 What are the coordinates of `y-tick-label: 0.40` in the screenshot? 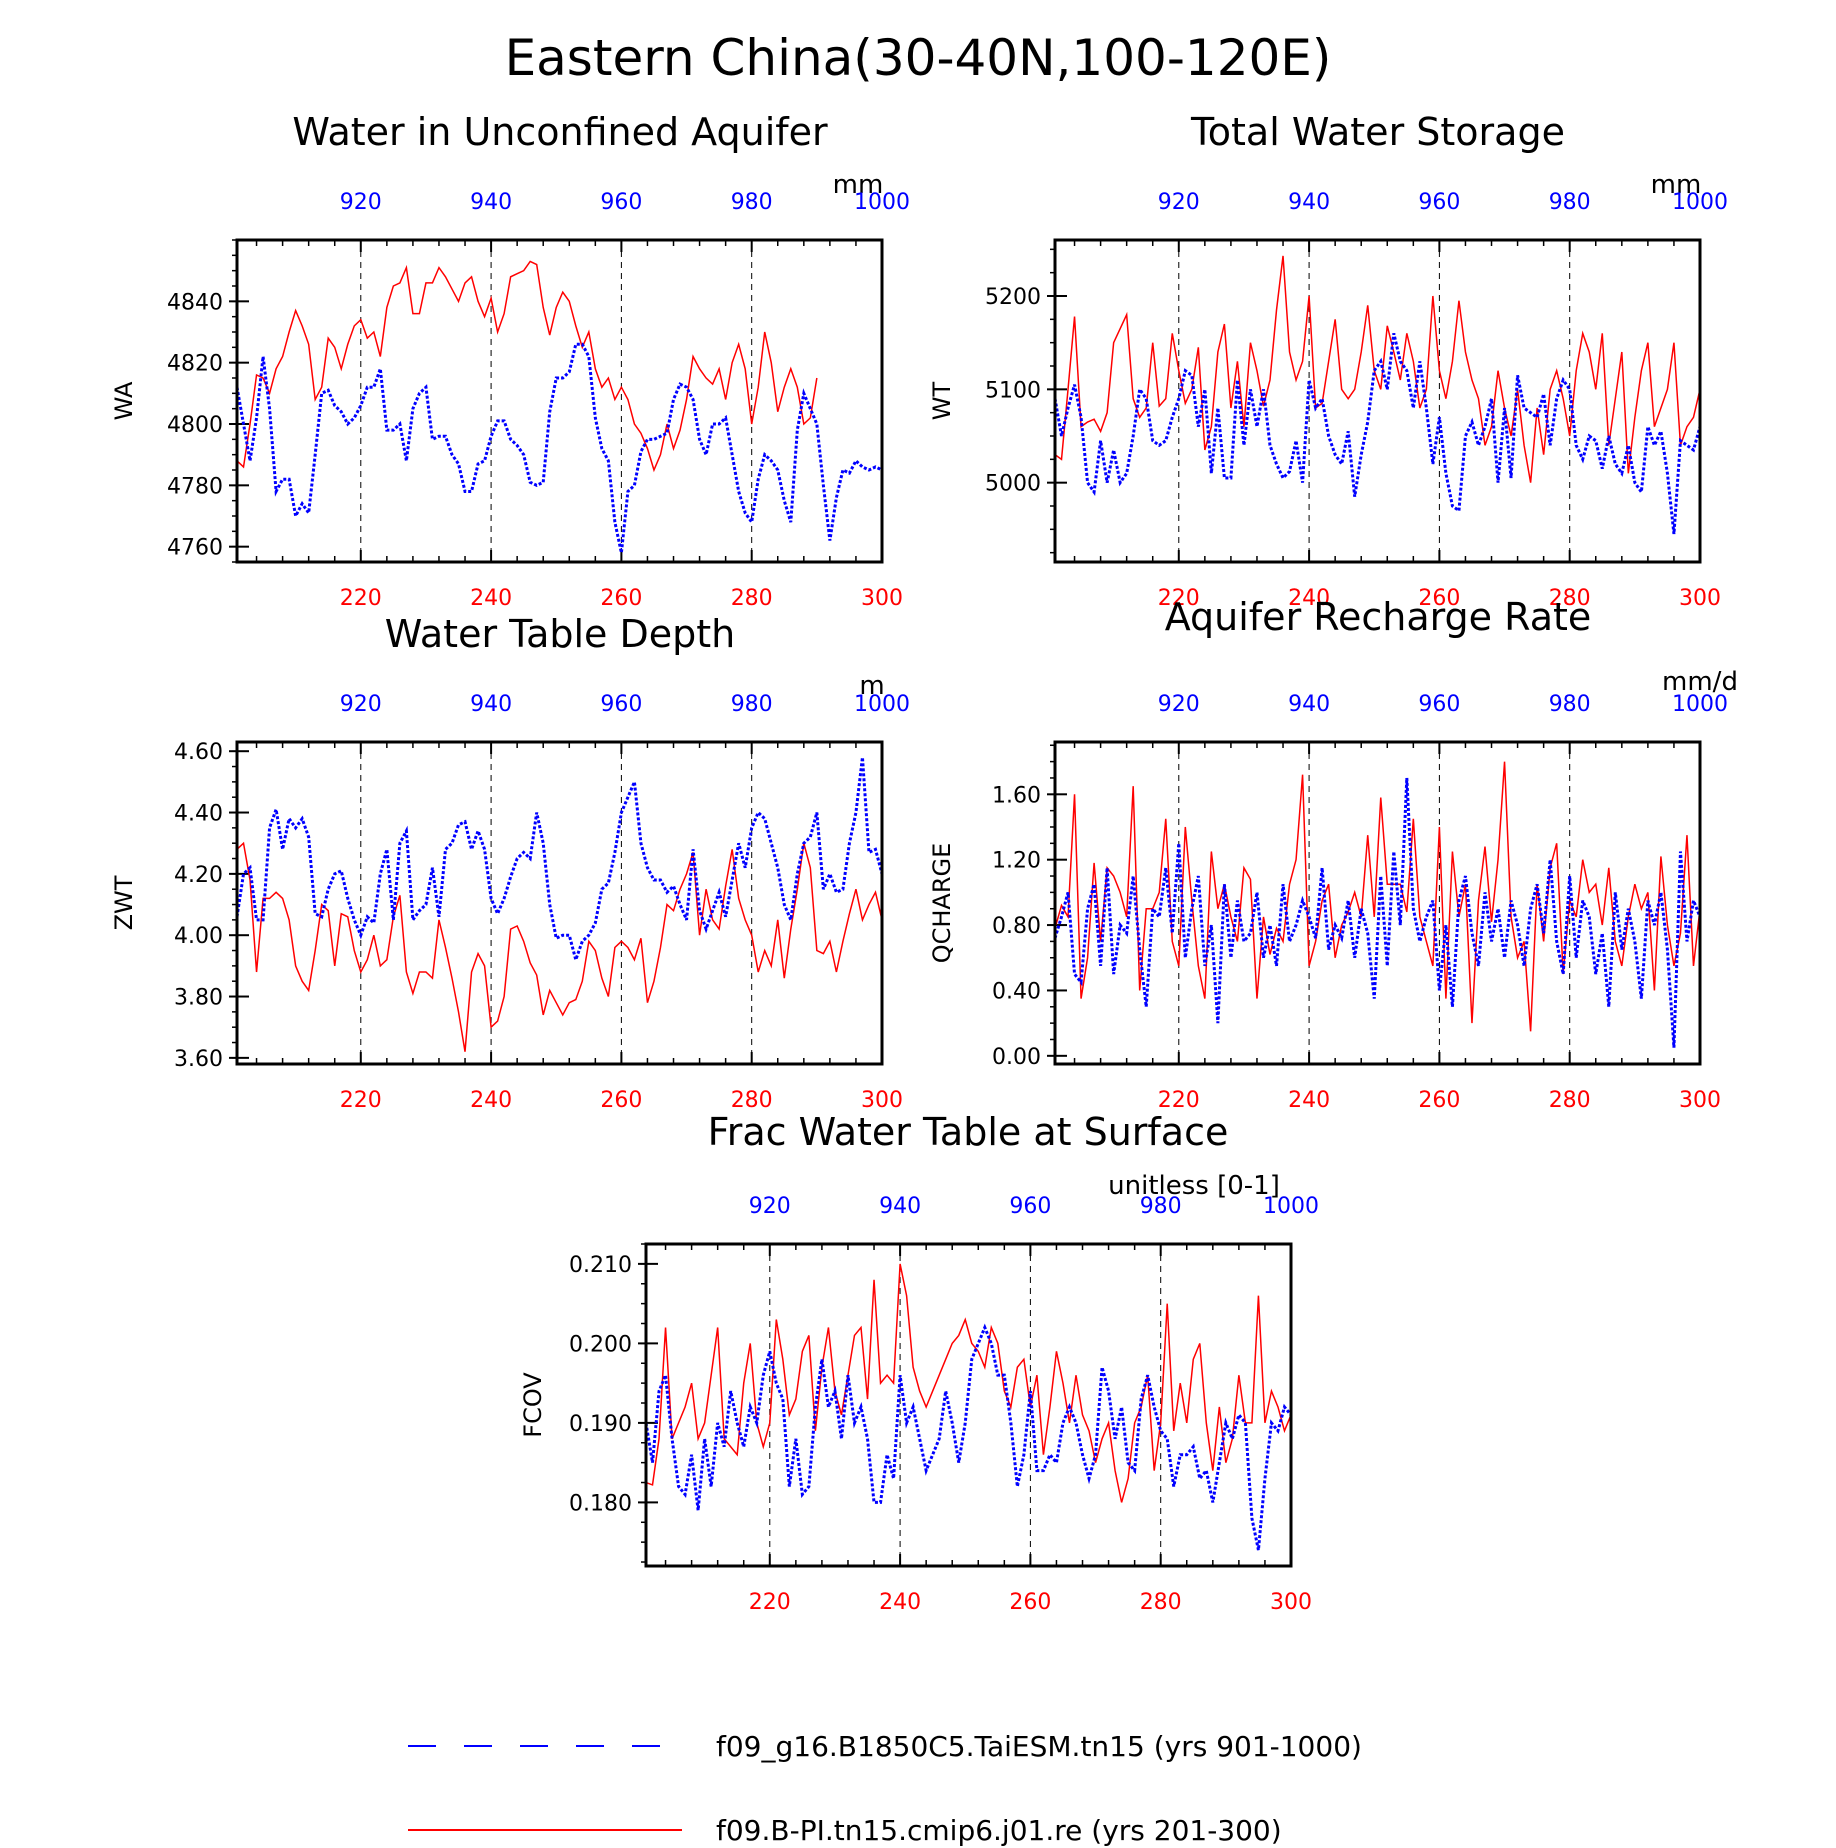 It's located at (1016, 991).